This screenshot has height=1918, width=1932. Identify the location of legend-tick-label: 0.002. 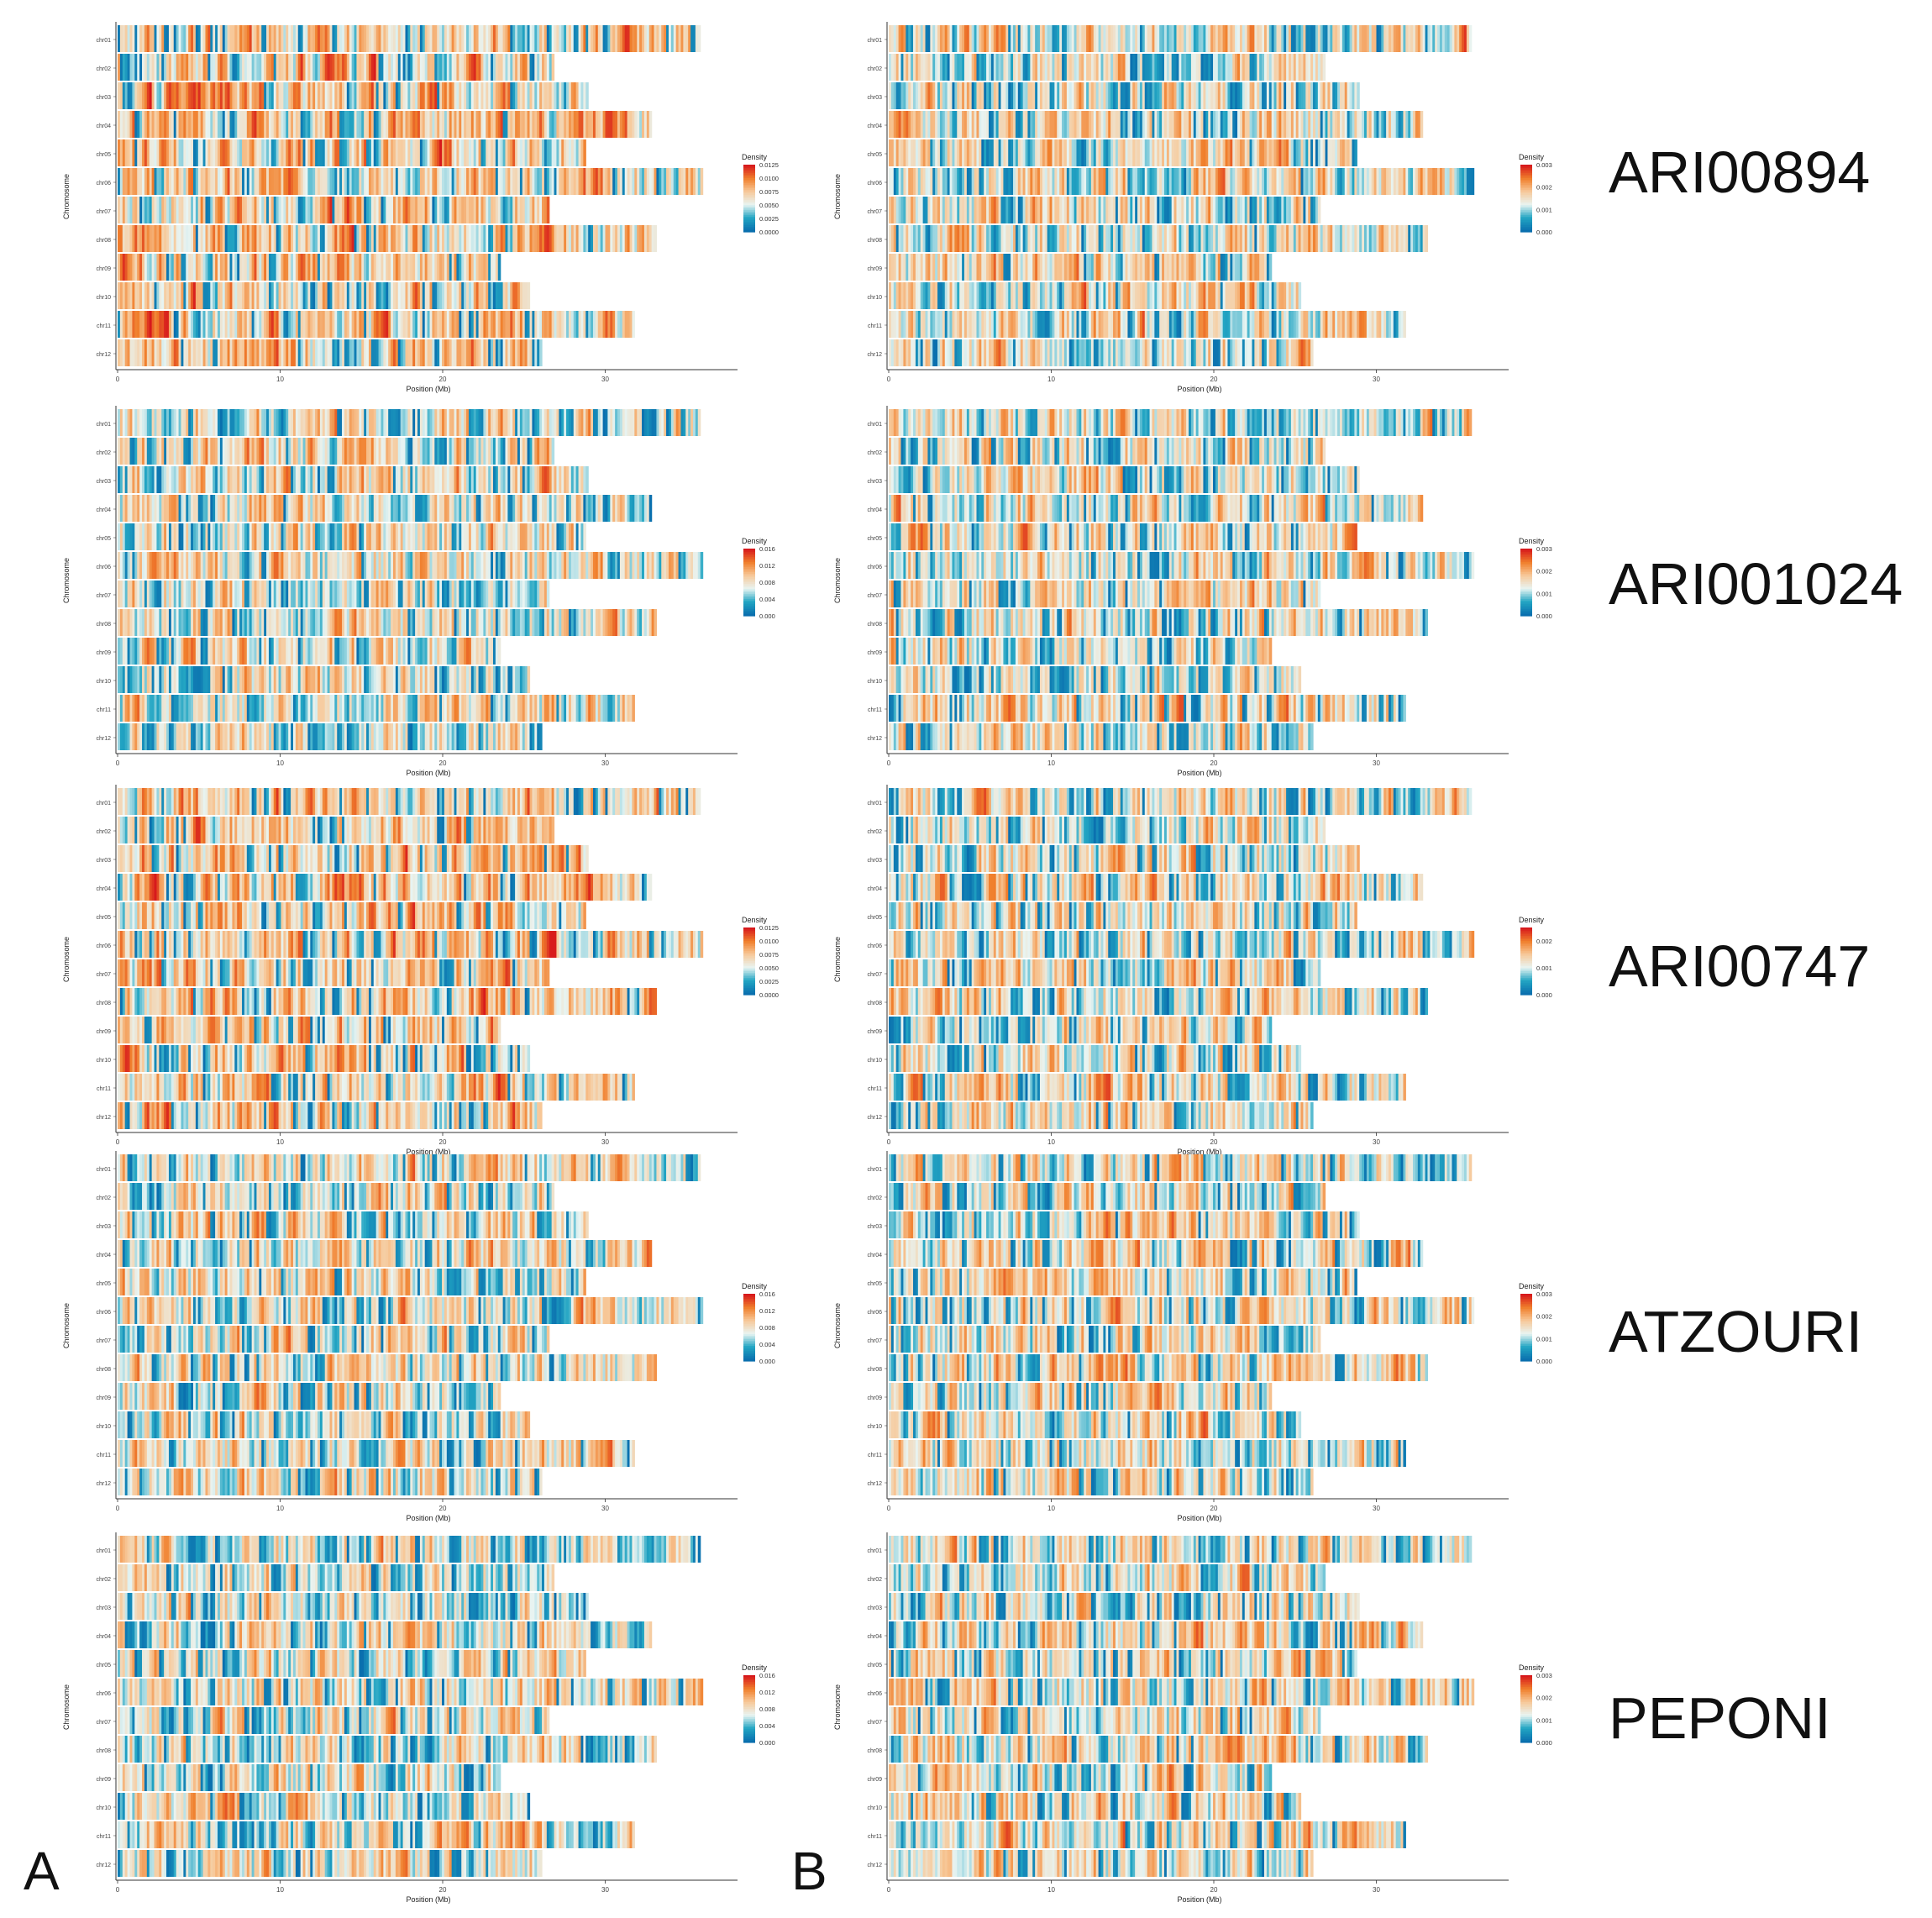
(1544, 188).